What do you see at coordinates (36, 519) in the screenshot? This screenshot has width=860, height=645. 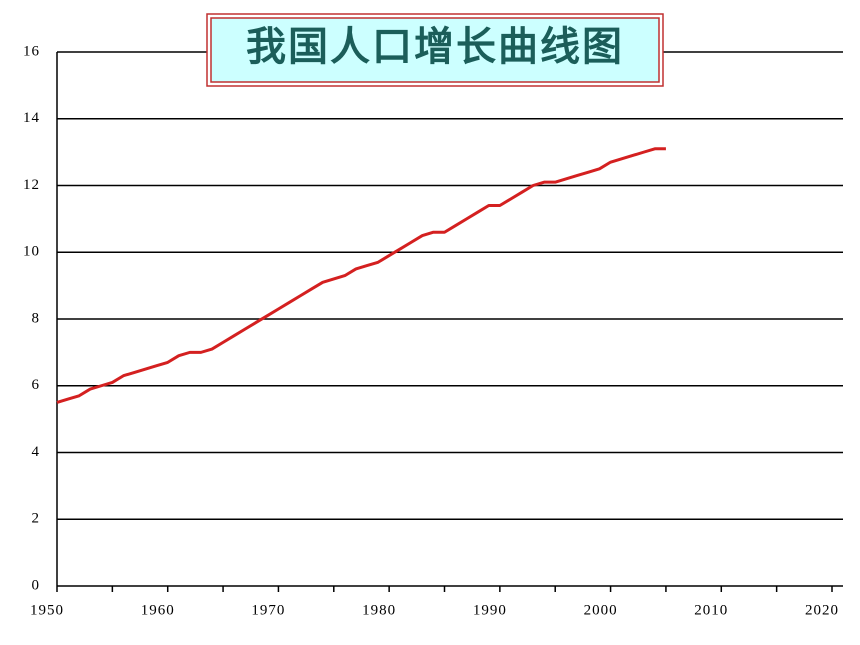 I see `y-tick-label: 2` at bounding box center [36, 519].